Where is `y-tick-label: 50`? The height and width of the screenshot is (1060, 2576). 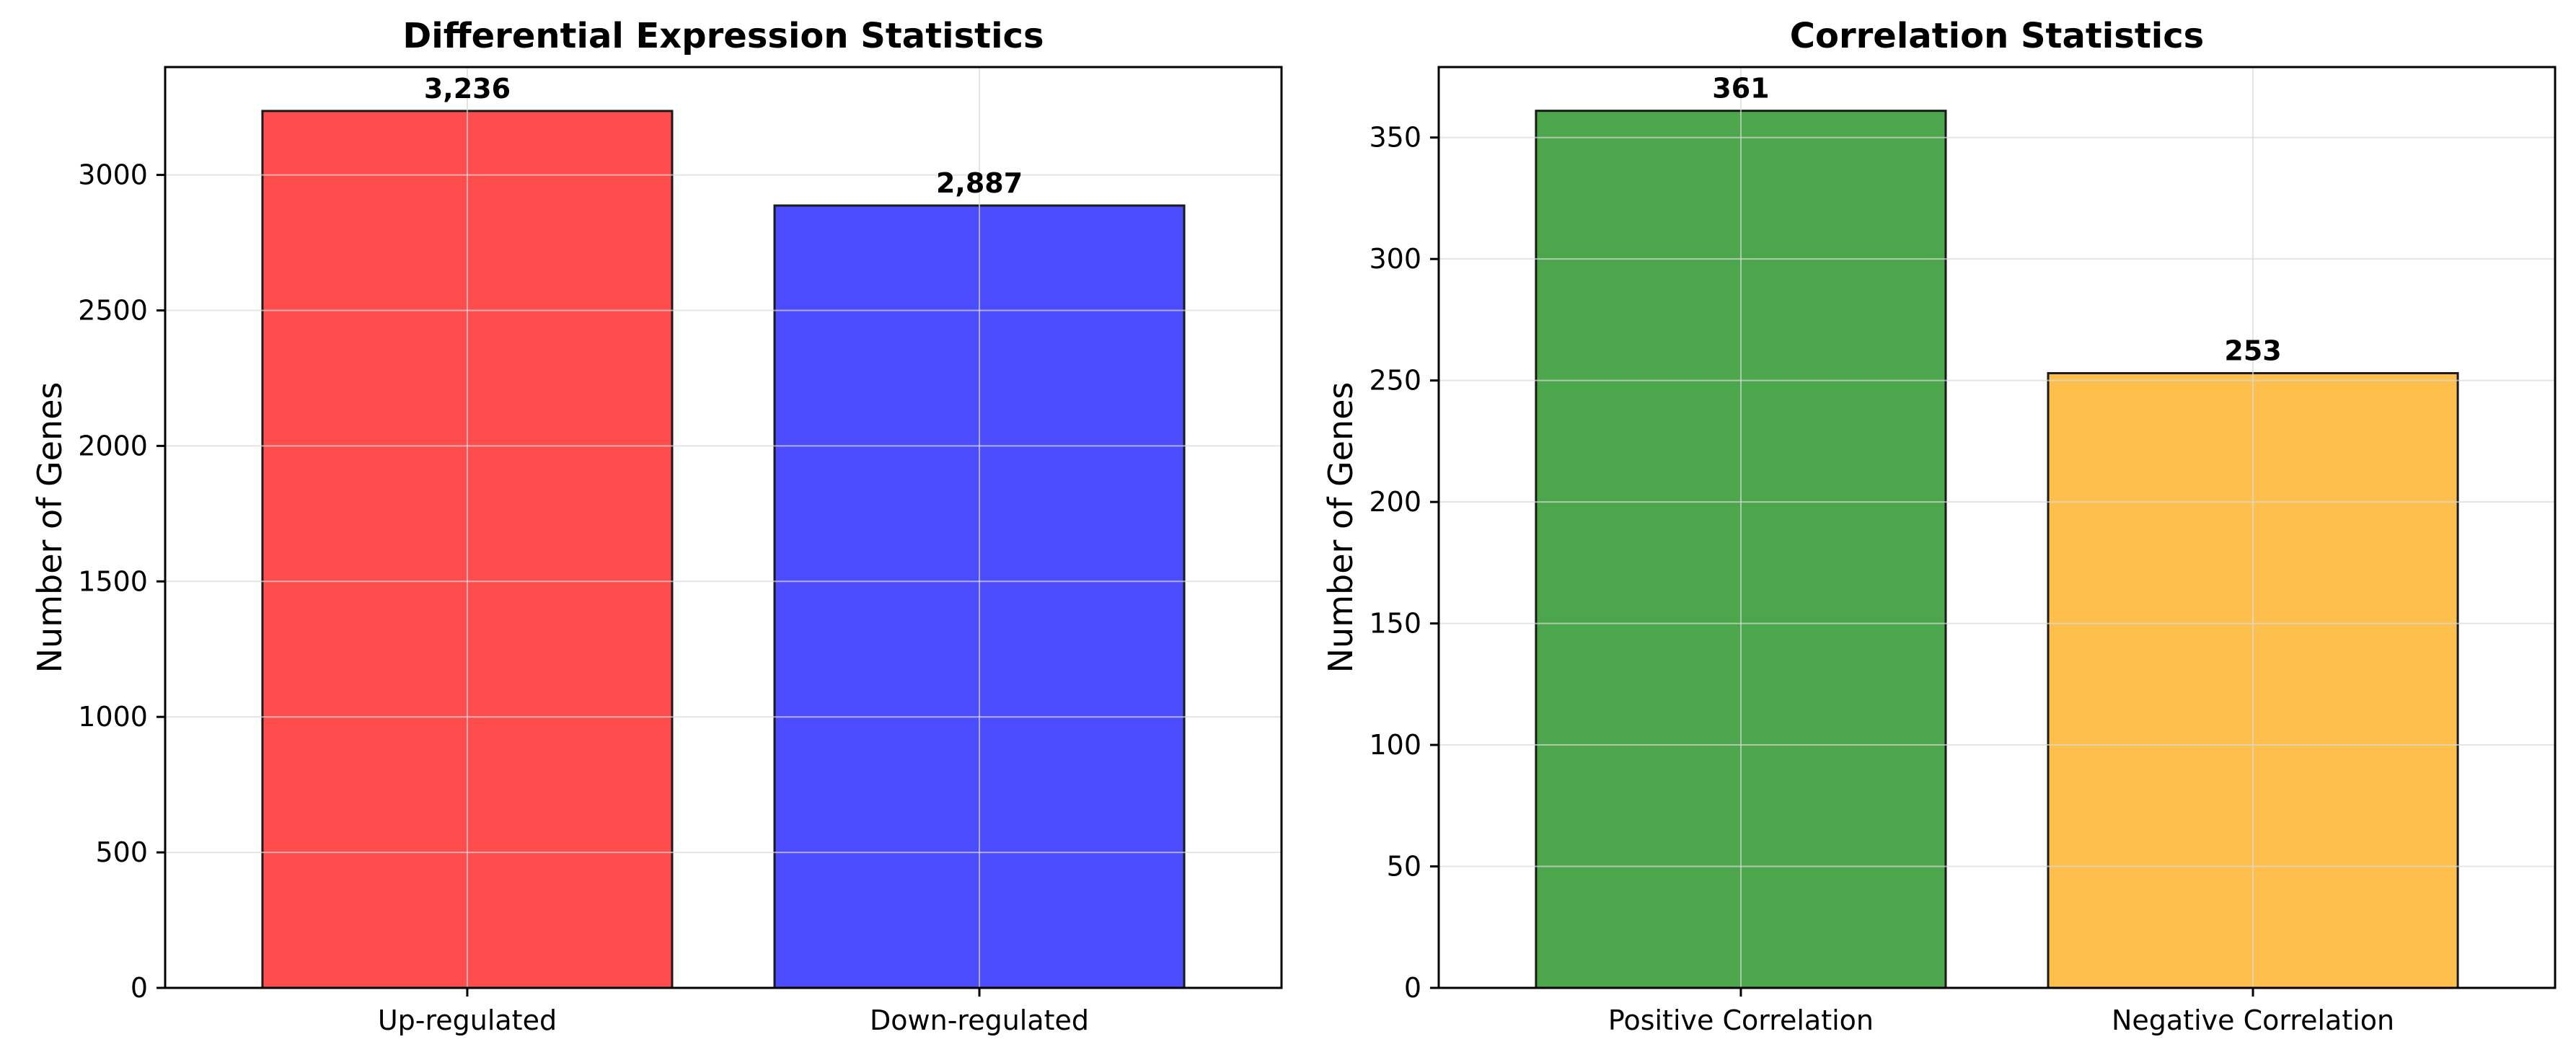 y-tick-label: 50 is located at coordinates (1404, 867).